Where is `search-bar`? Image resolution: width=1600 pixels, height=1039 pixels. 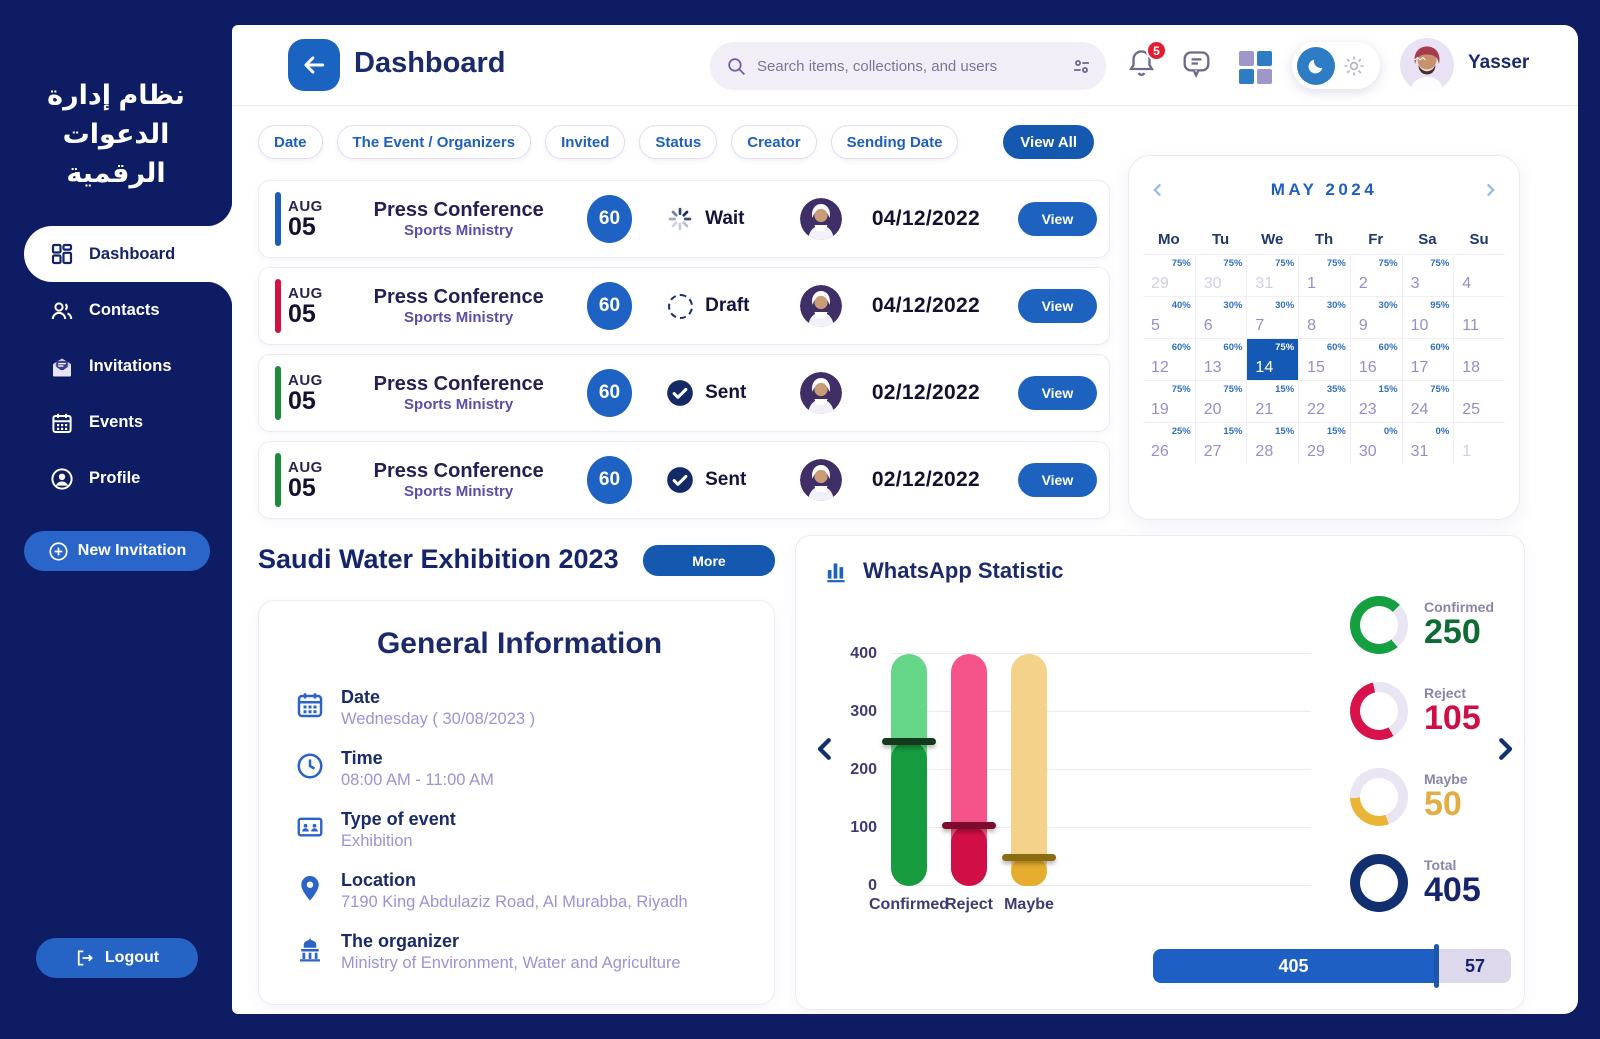 search-bar is located at coordinates (908, 66).